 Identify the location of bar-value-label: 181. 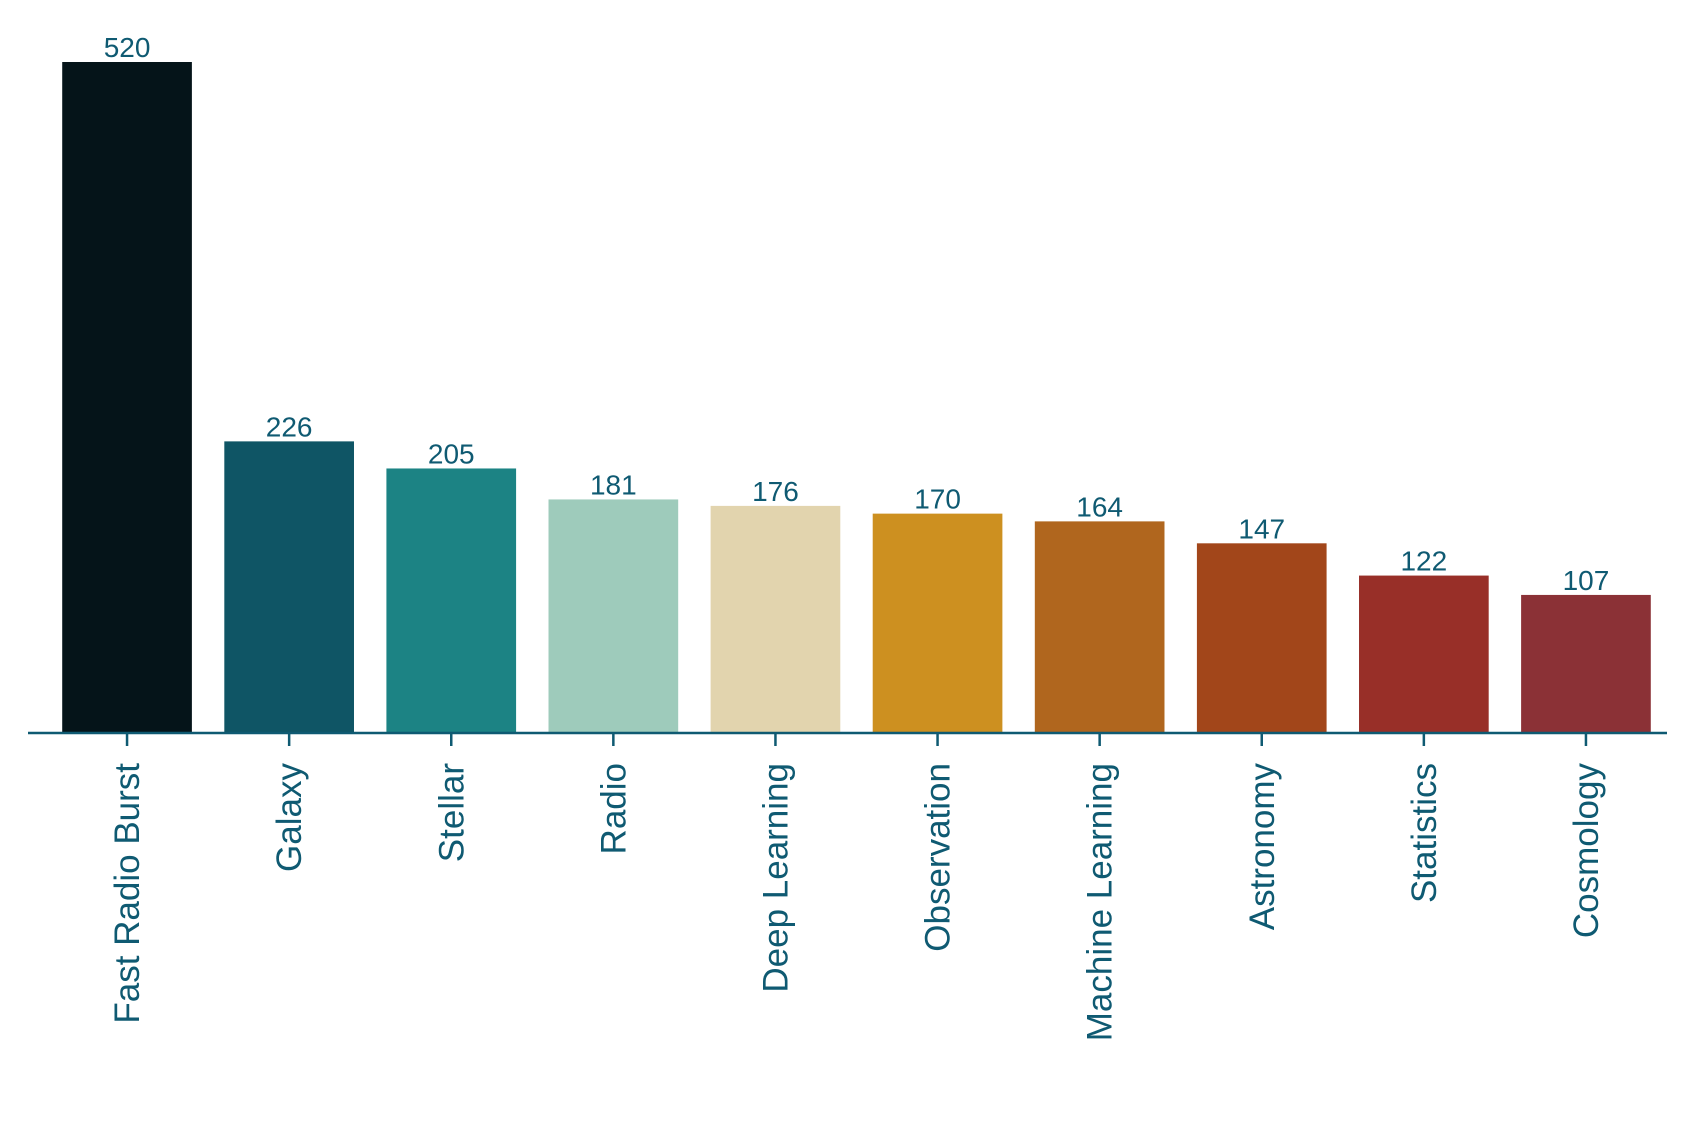
(613, 484).